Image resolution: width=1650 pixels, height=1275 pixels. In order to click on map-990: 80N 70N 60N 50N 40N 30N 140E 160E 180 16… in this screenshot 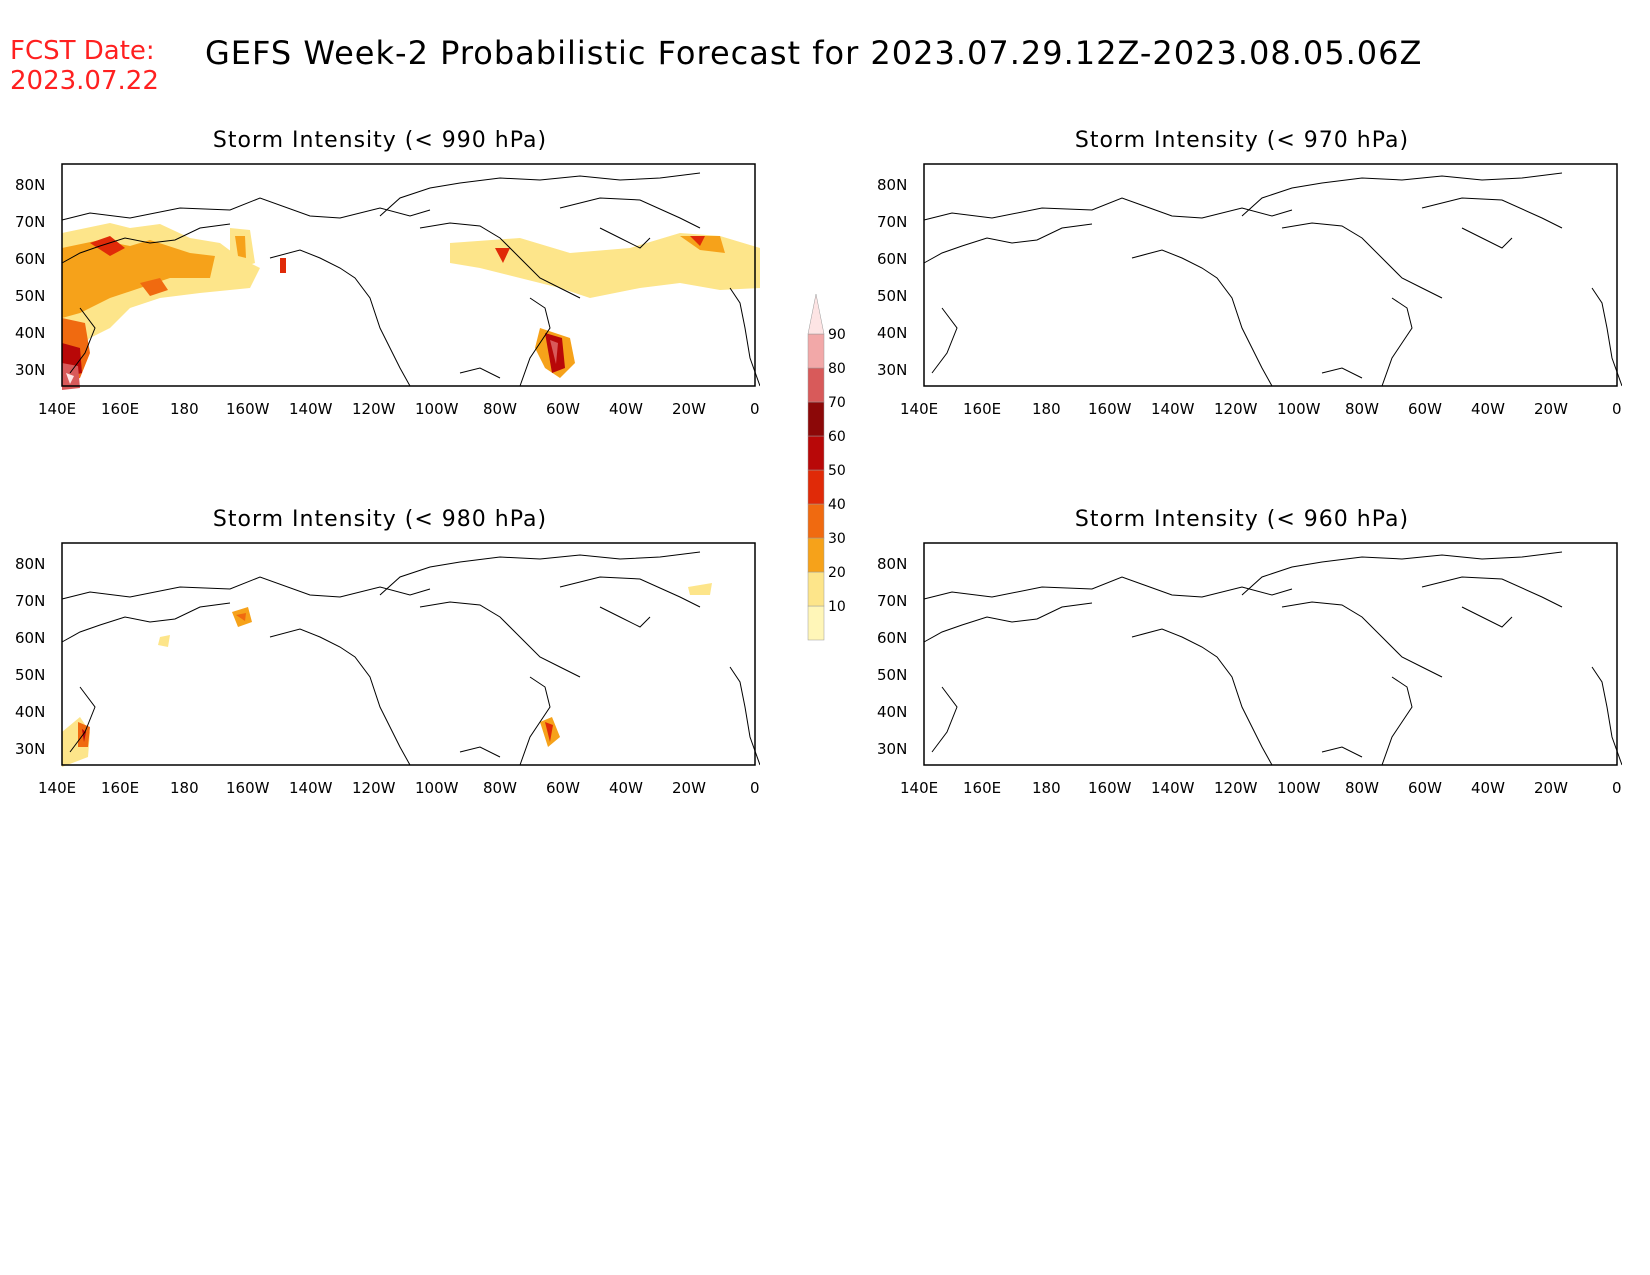, I will do `click(387, 290)`.